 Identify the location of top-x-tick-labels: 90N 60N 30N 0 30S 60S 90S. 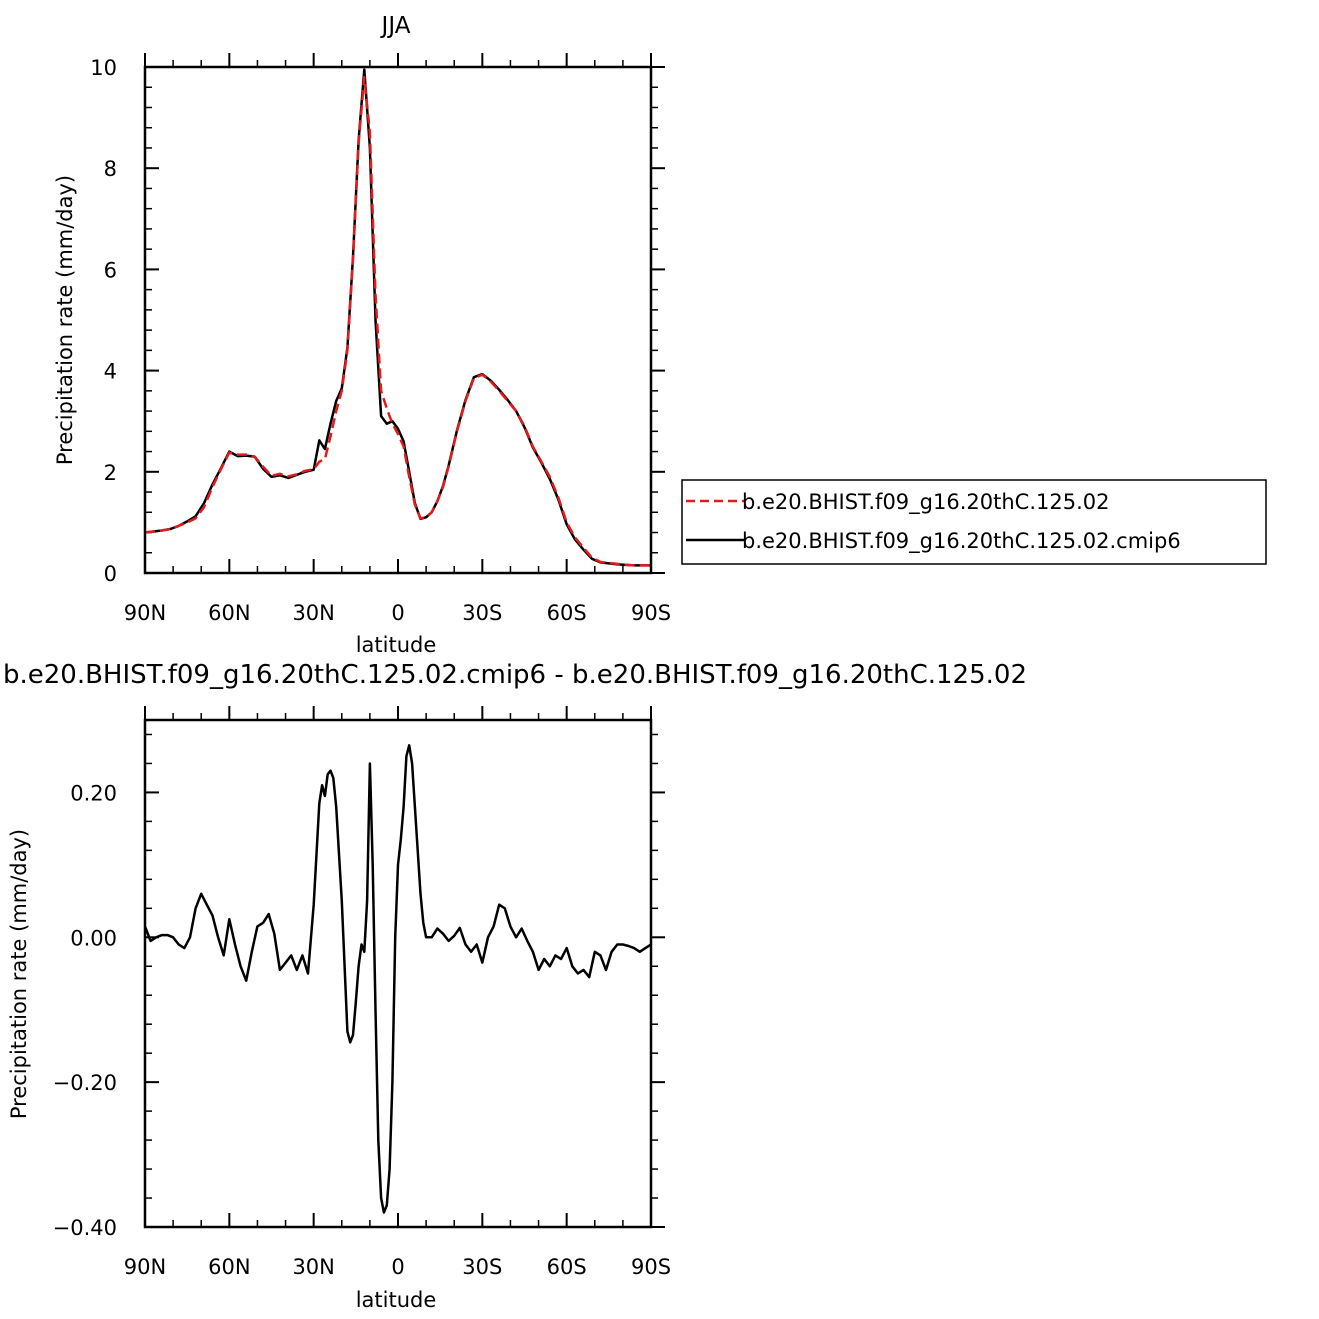
(397, 613).